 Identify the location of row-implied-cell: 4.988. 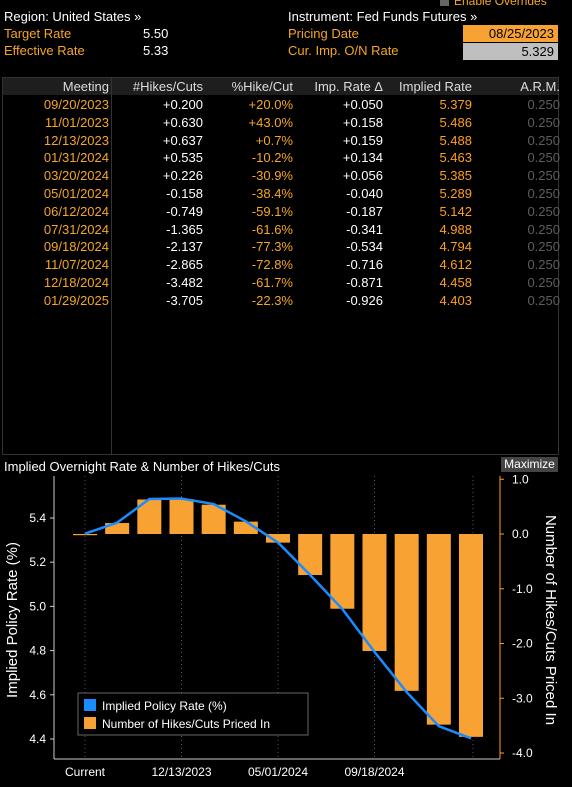
(455, 229).